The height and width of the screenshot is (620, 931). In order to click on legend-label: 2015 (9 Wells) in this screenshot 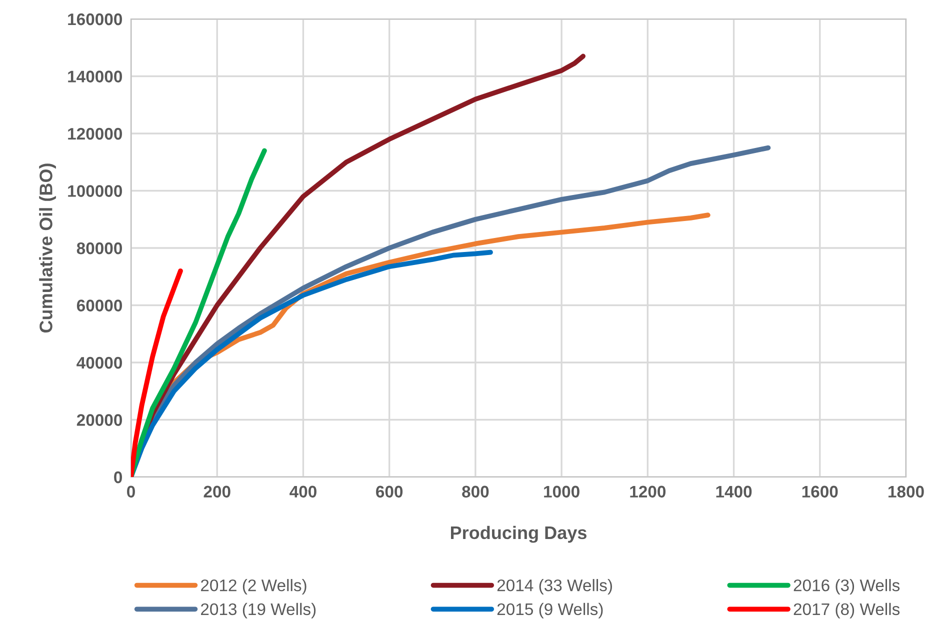, I will do `click(550, 610)`.